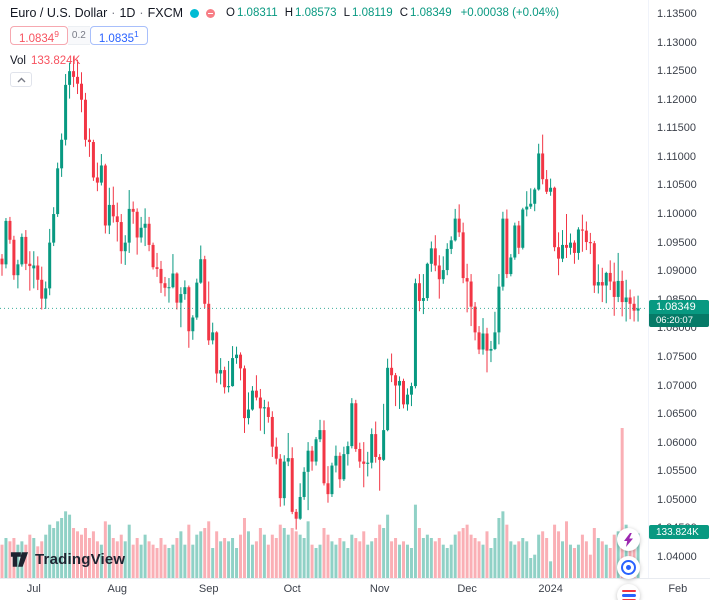 The height and width of the screenshot is (600, 710). What do you see at coordinates (19, 559) in the screenshot?
I see `tradingview-logo-icon` at bounding box center [19, 559].